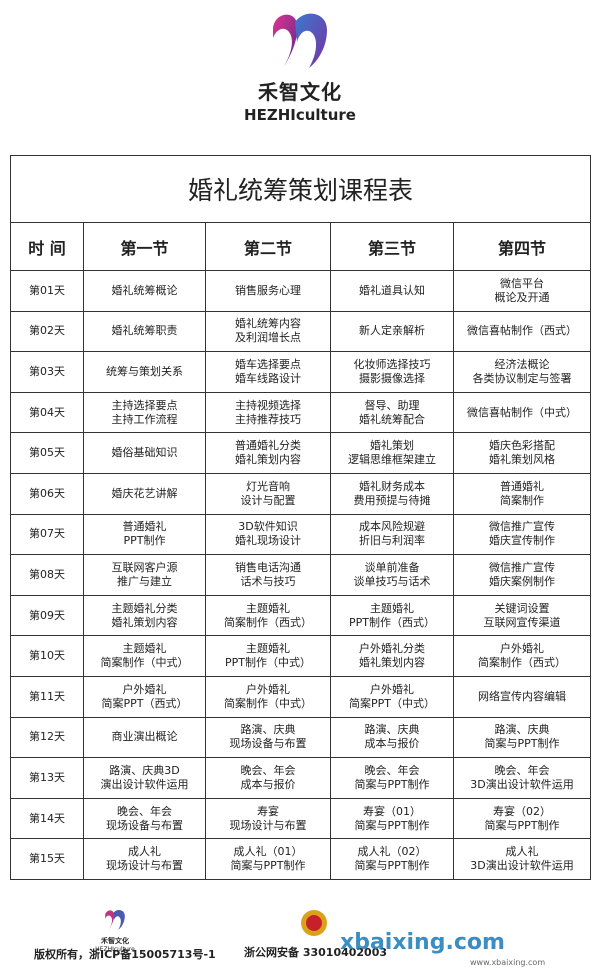  Describe the element at coordinates (268, 246) in the screenshot. I see `column-header: 第二节` at that location.